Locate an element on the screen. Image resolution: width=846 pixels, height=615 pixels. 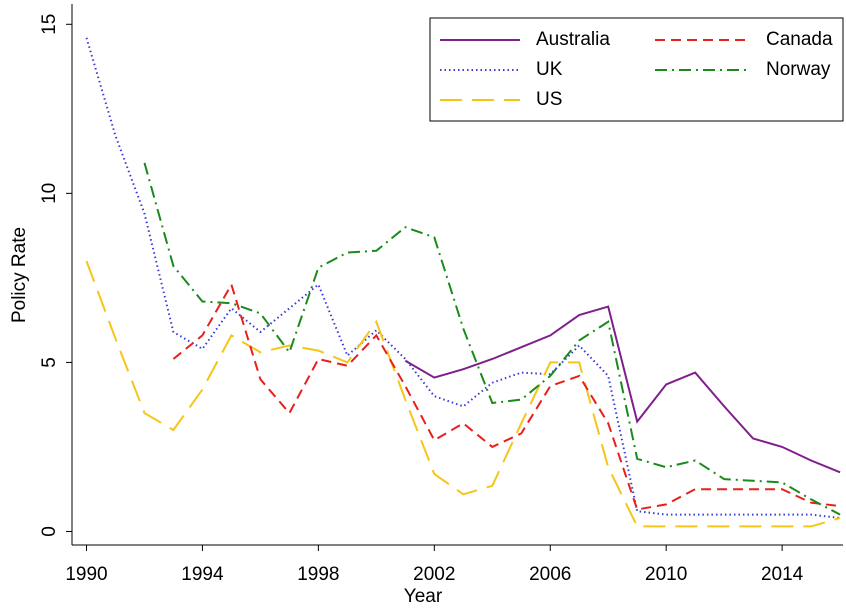
y-axis-title: Policy Rate is located at coordinates (19, 275).